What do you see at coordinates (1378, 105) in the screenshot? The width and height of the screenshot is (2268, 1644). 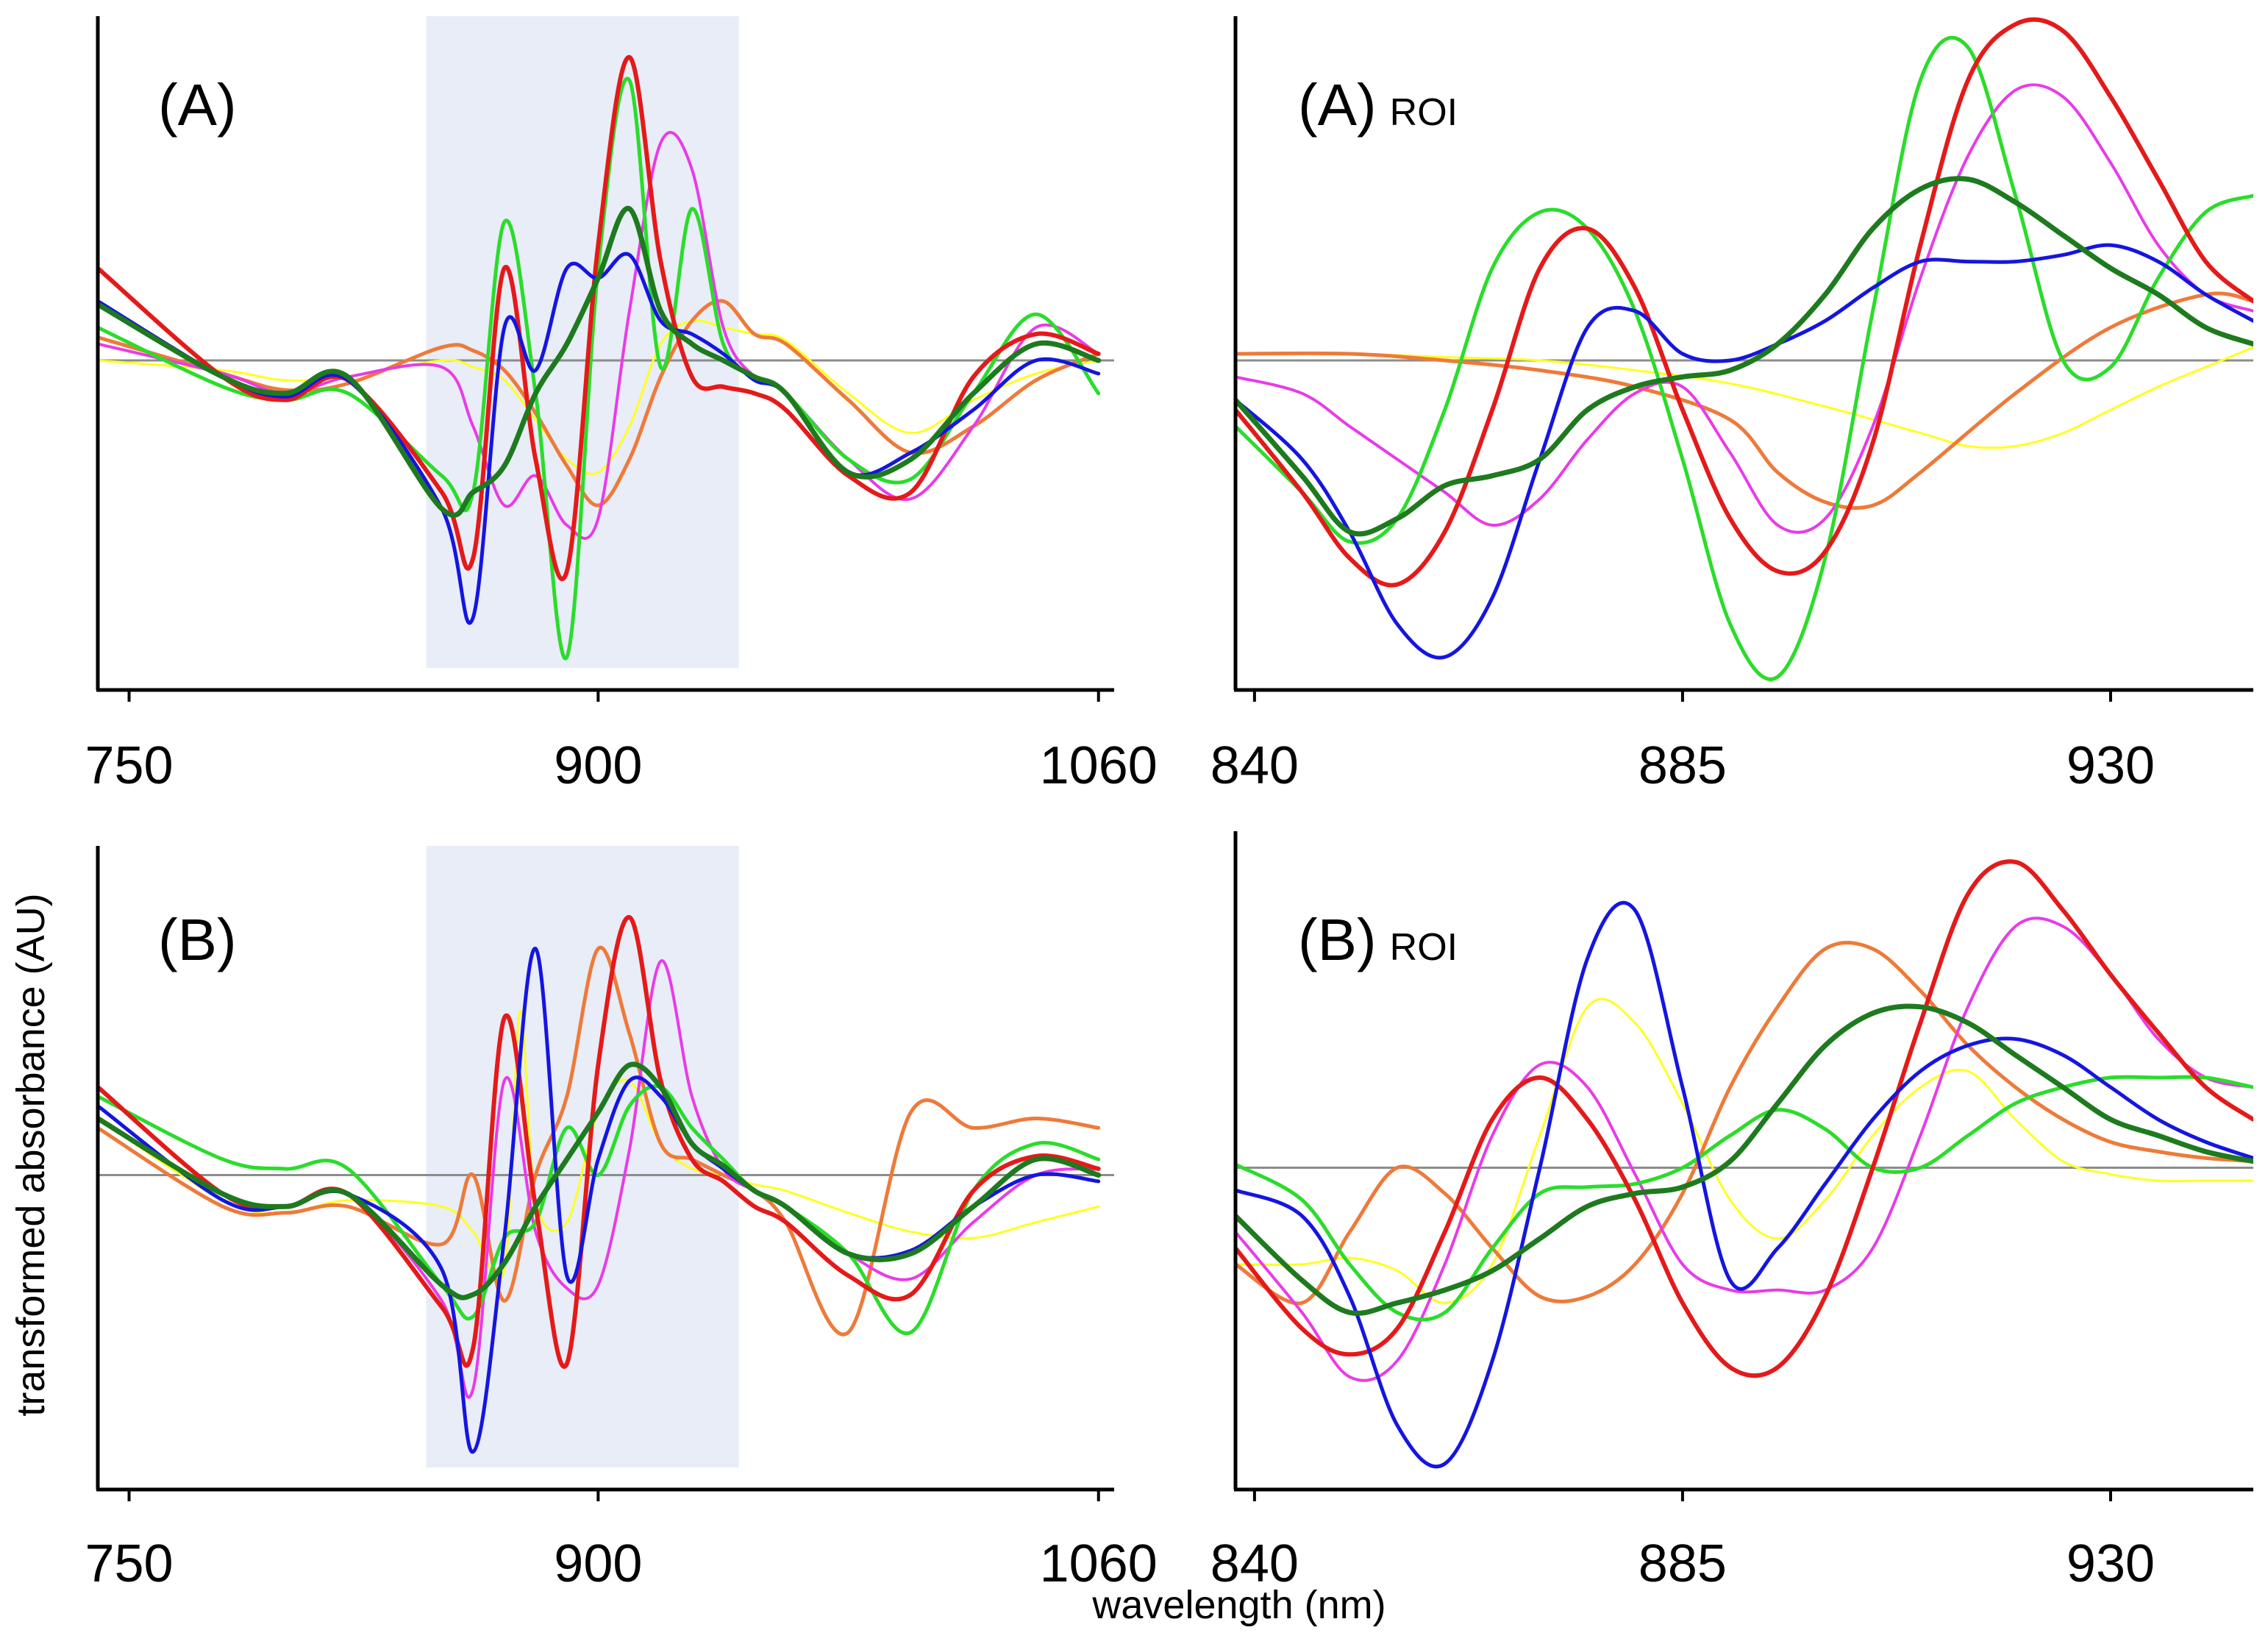 I see `panel-label: (A) ROI` at bounding box center [1378, 105].